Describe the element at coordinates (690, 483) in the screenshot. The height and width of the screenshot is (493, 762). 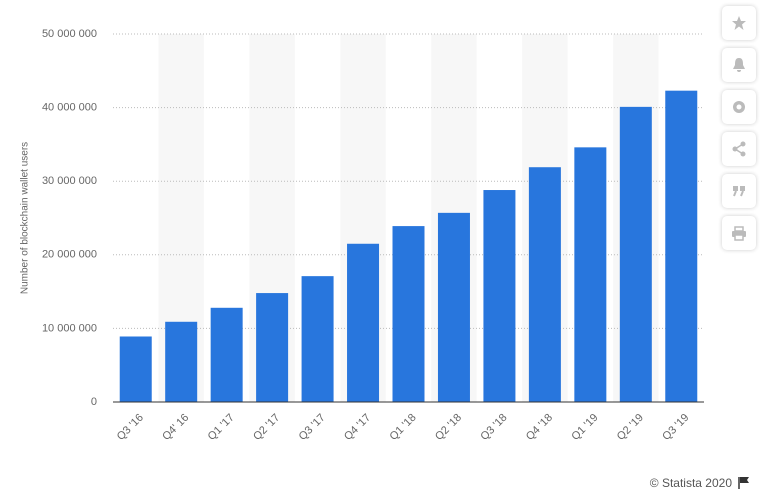
I see `source: © Statista 2020` at that location.